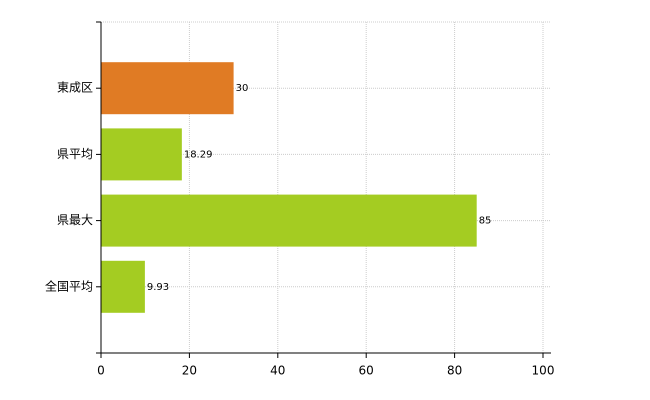  I want to click on y-tick-label: 県平均, so click(75, 154).